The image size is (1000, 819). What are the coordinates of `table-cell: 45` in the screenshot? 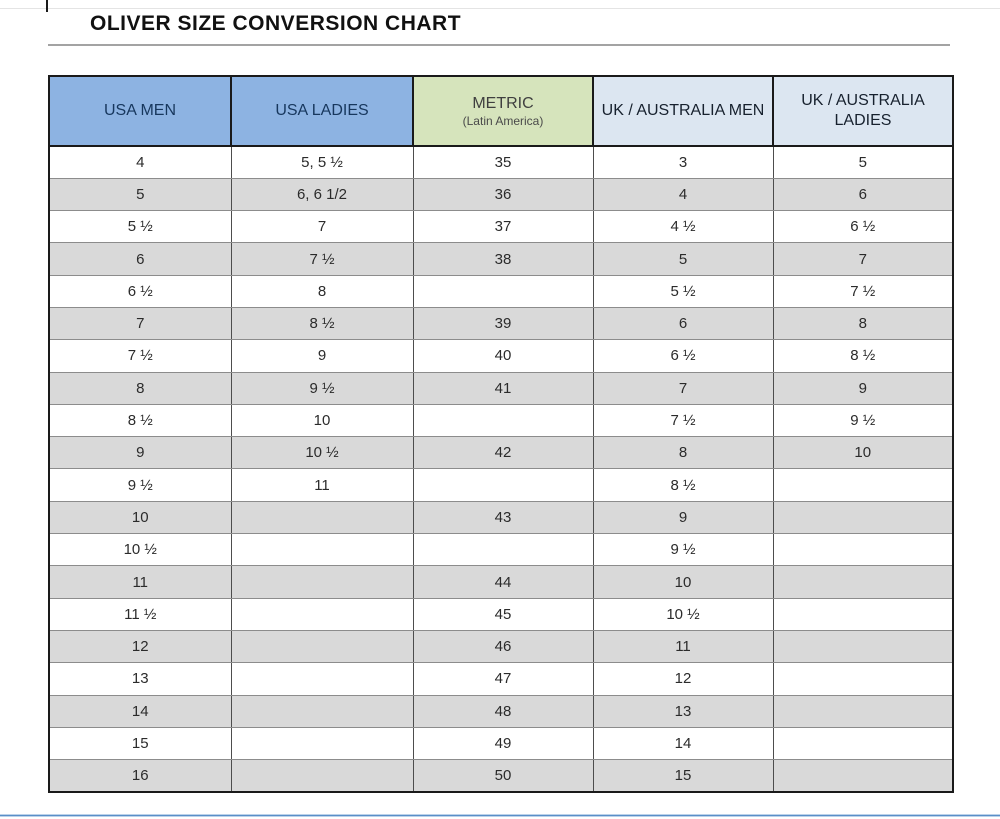 It's located at (503, 614).